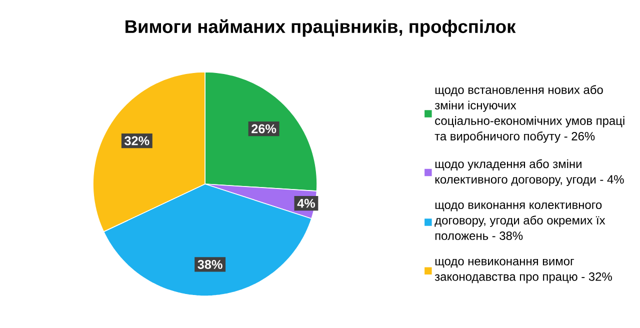  I want to click on data-label: 32%, so click(137, 141).